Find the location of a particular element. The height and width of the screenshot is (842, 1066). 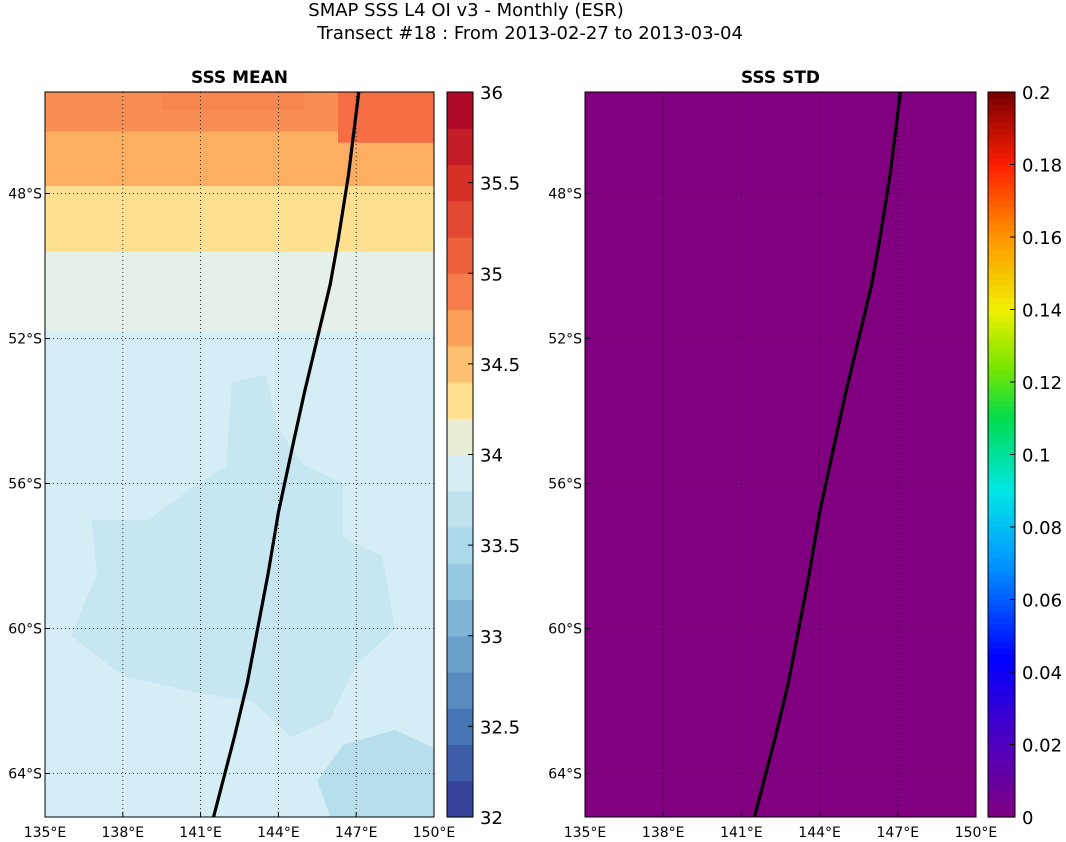

x-tick-label: 144°E is located at coordinates (819, 833).